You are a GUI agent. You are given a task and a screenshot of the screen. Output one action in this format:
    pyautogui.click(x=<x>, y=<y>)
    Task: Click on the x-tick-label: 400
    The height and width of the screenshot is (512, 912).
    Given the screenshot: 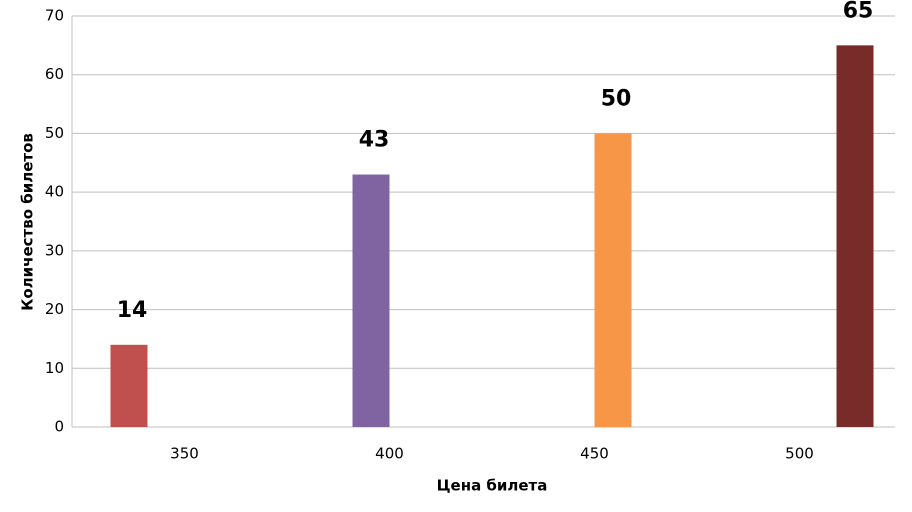 What is the action you would take?
    pyautogui.click(x=389, y=454)
    